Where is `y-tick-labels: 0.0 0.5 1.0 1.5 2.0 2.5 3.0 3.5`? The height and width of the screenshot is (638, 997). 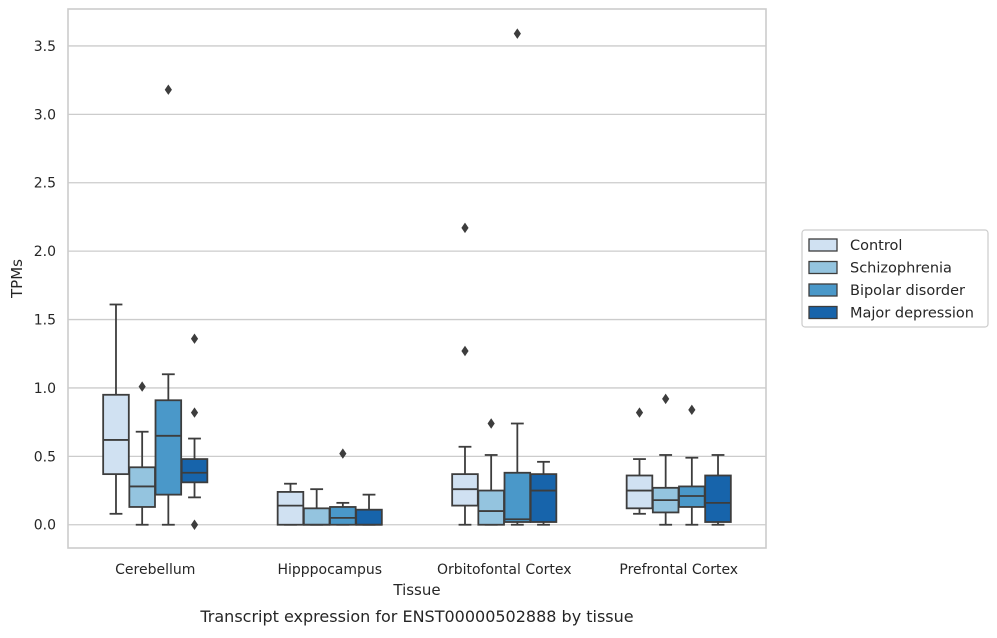 y-tick-labels: 0.0 0.5 1.0 1.5 2.0 2.5 3.0 3.5 is located at coordinates (45, 286).